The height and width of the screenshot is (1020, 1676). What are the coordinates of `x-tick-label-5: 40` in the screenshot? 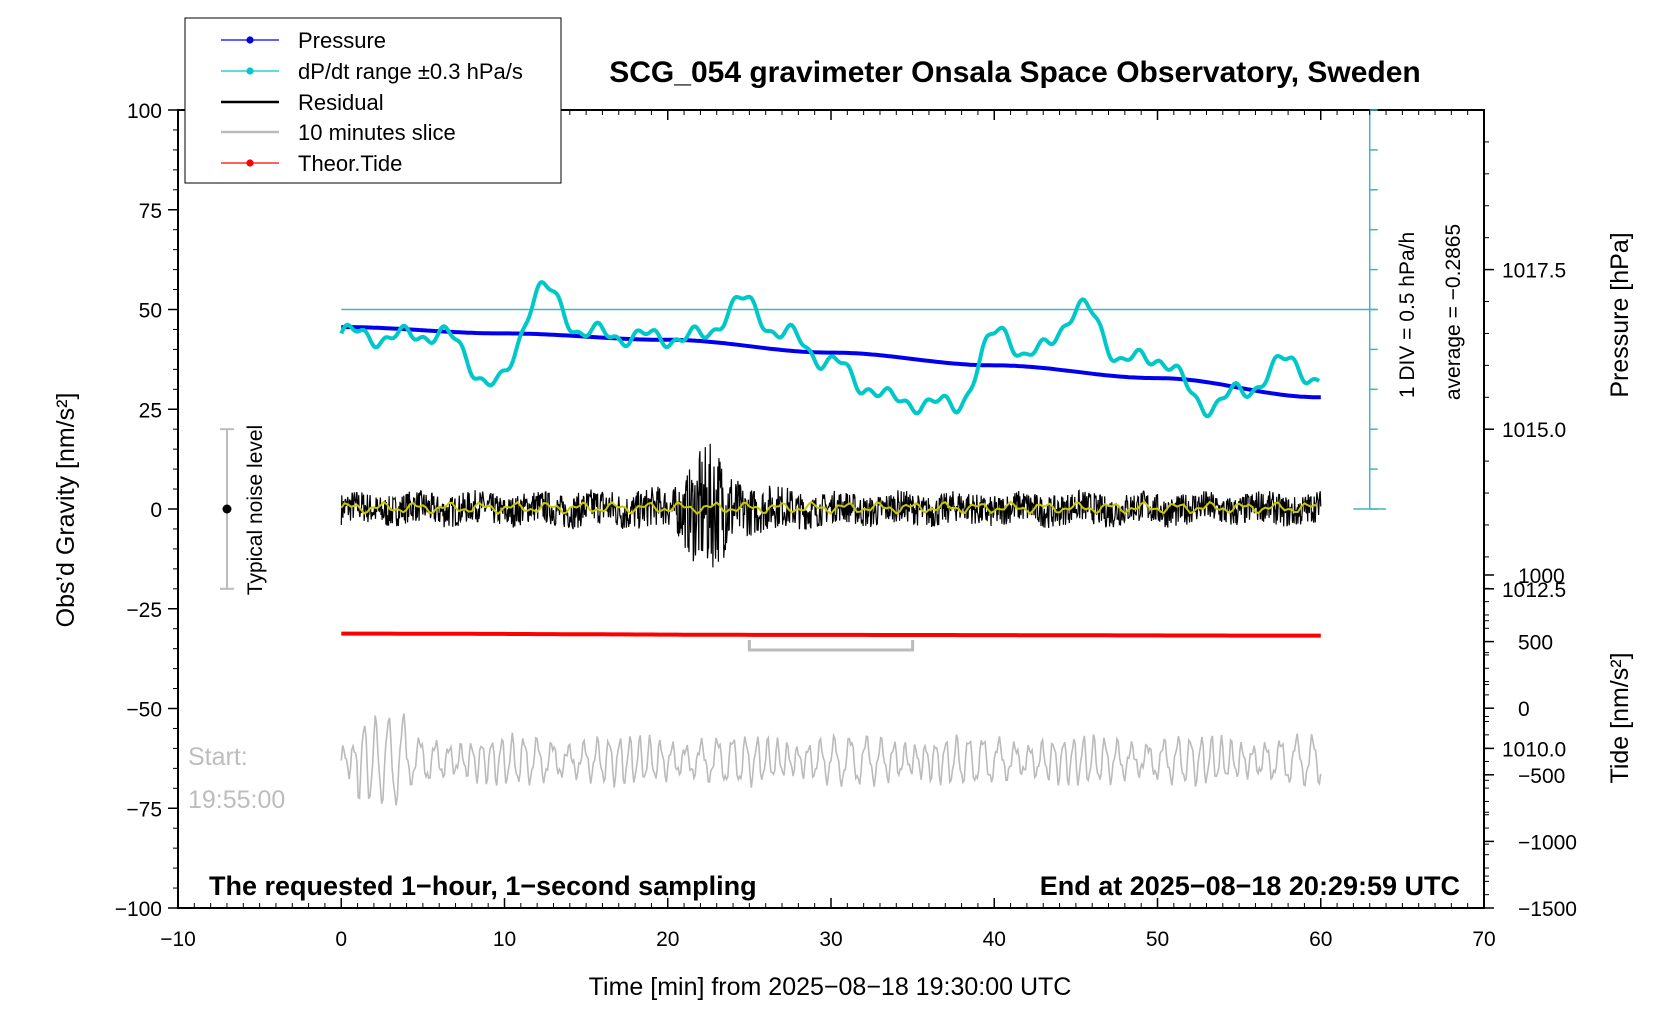 It's located at (994, 939).